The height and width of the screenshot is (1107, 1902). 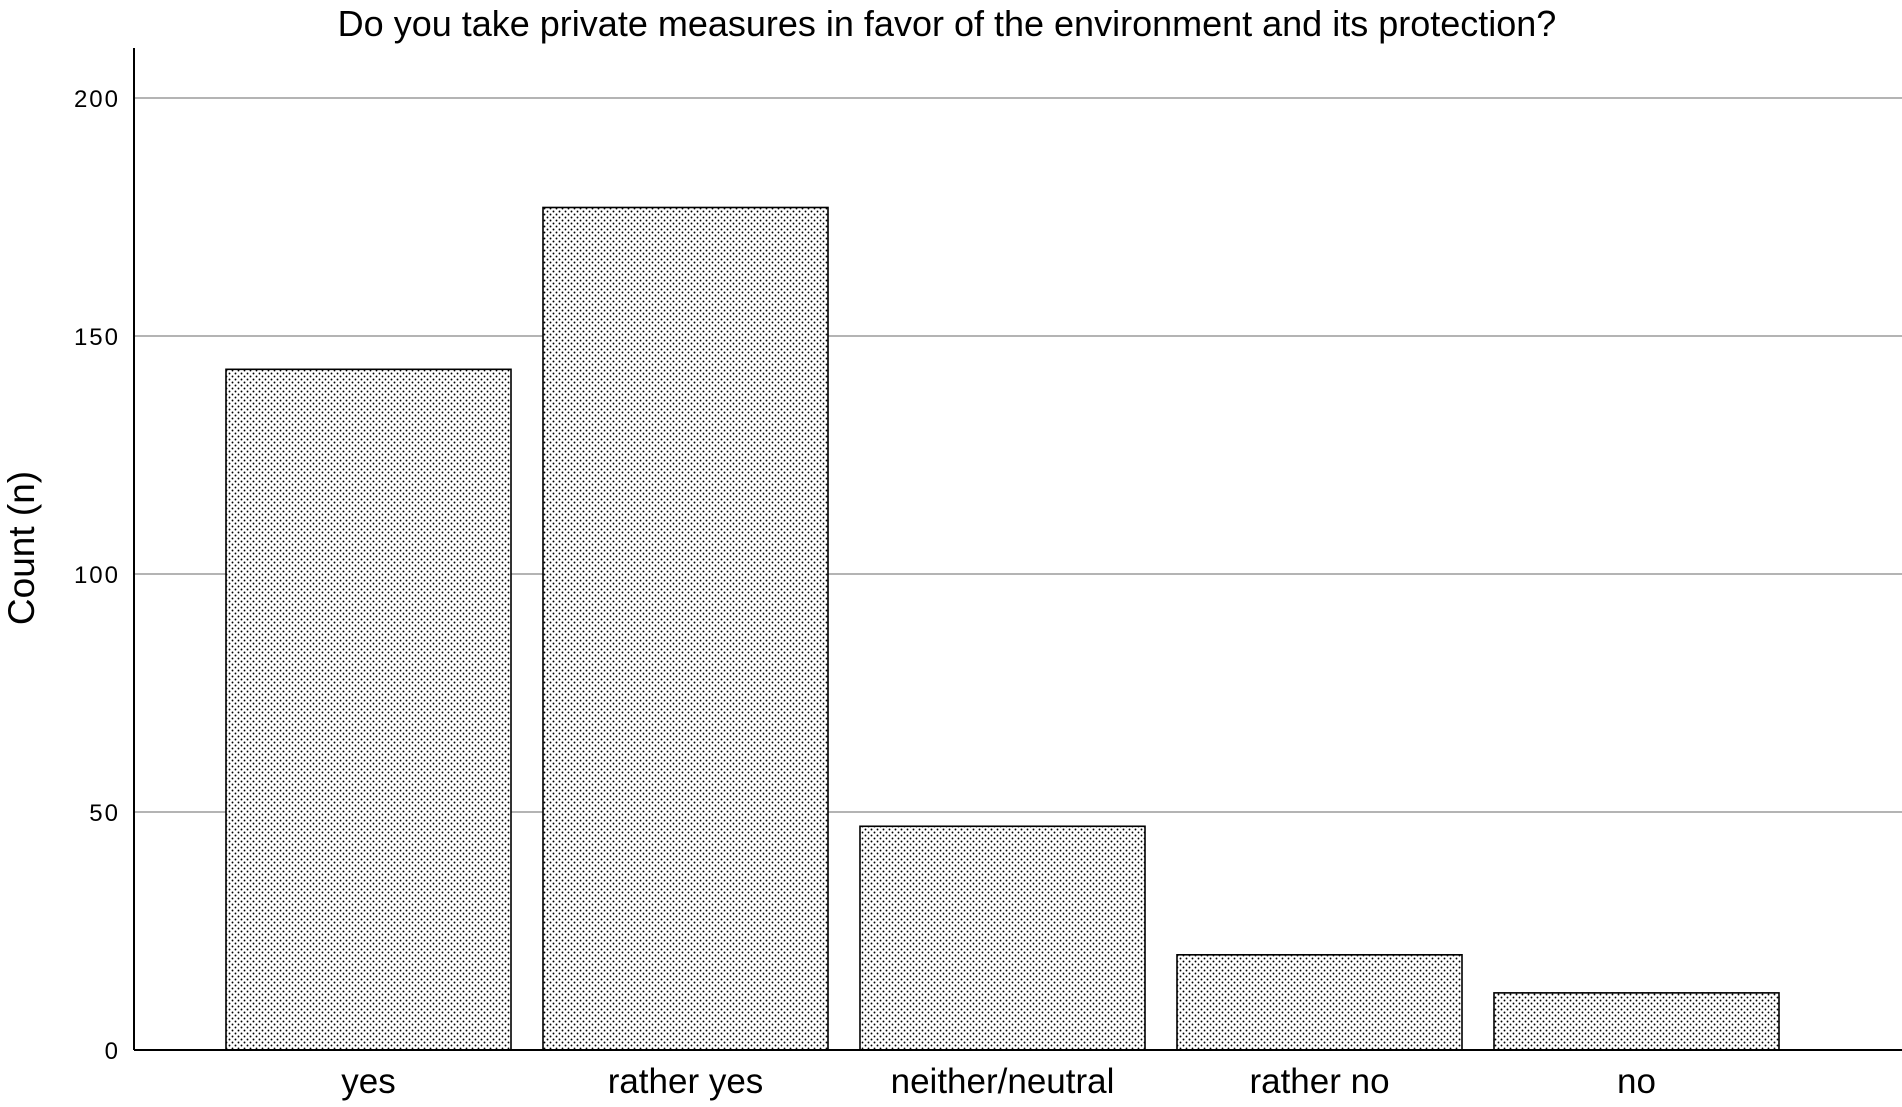 What do you see at coordinates (104, 813) in the screenshot?
I see `y-tick-label: 50` at bounding box center [104, 813].